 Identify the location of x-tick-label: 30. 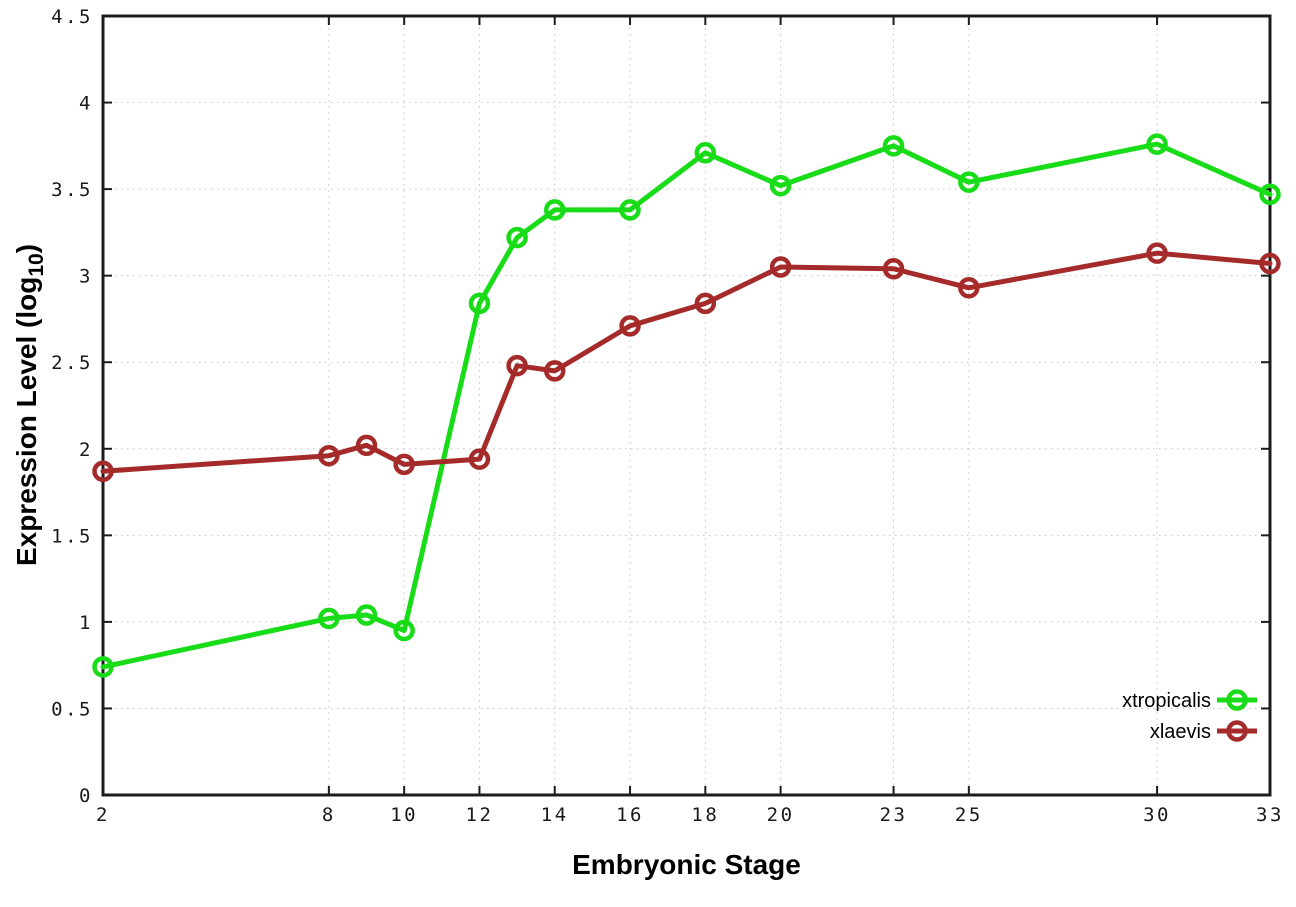
(1157, 815).